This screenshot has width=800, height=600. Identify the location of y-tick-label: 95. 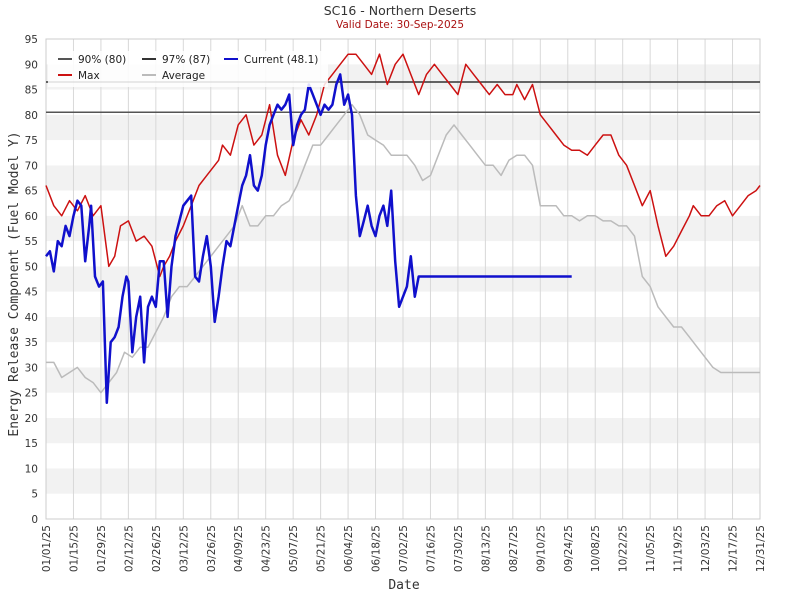
(31, 40).